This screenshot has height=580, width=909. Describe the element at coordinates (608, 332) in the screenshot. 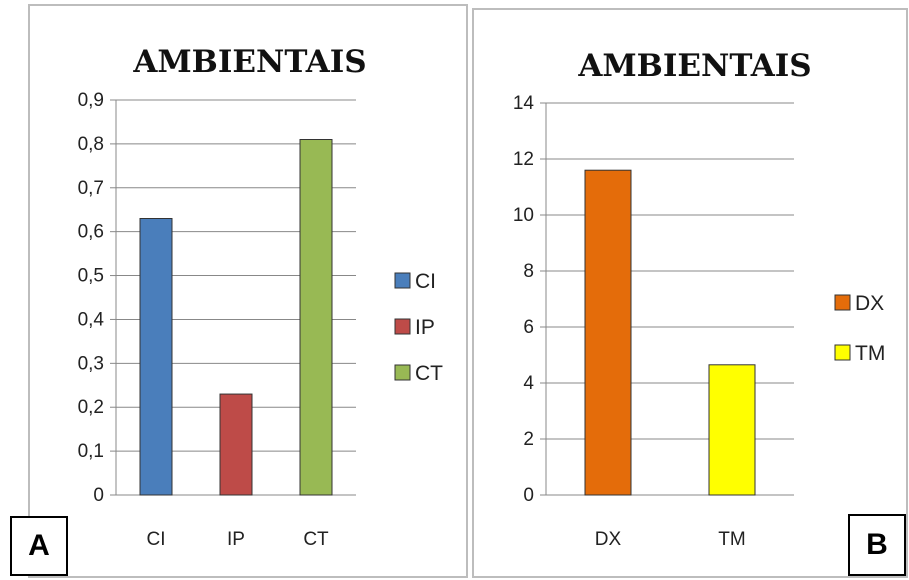

I see `bar-dx` at that location.